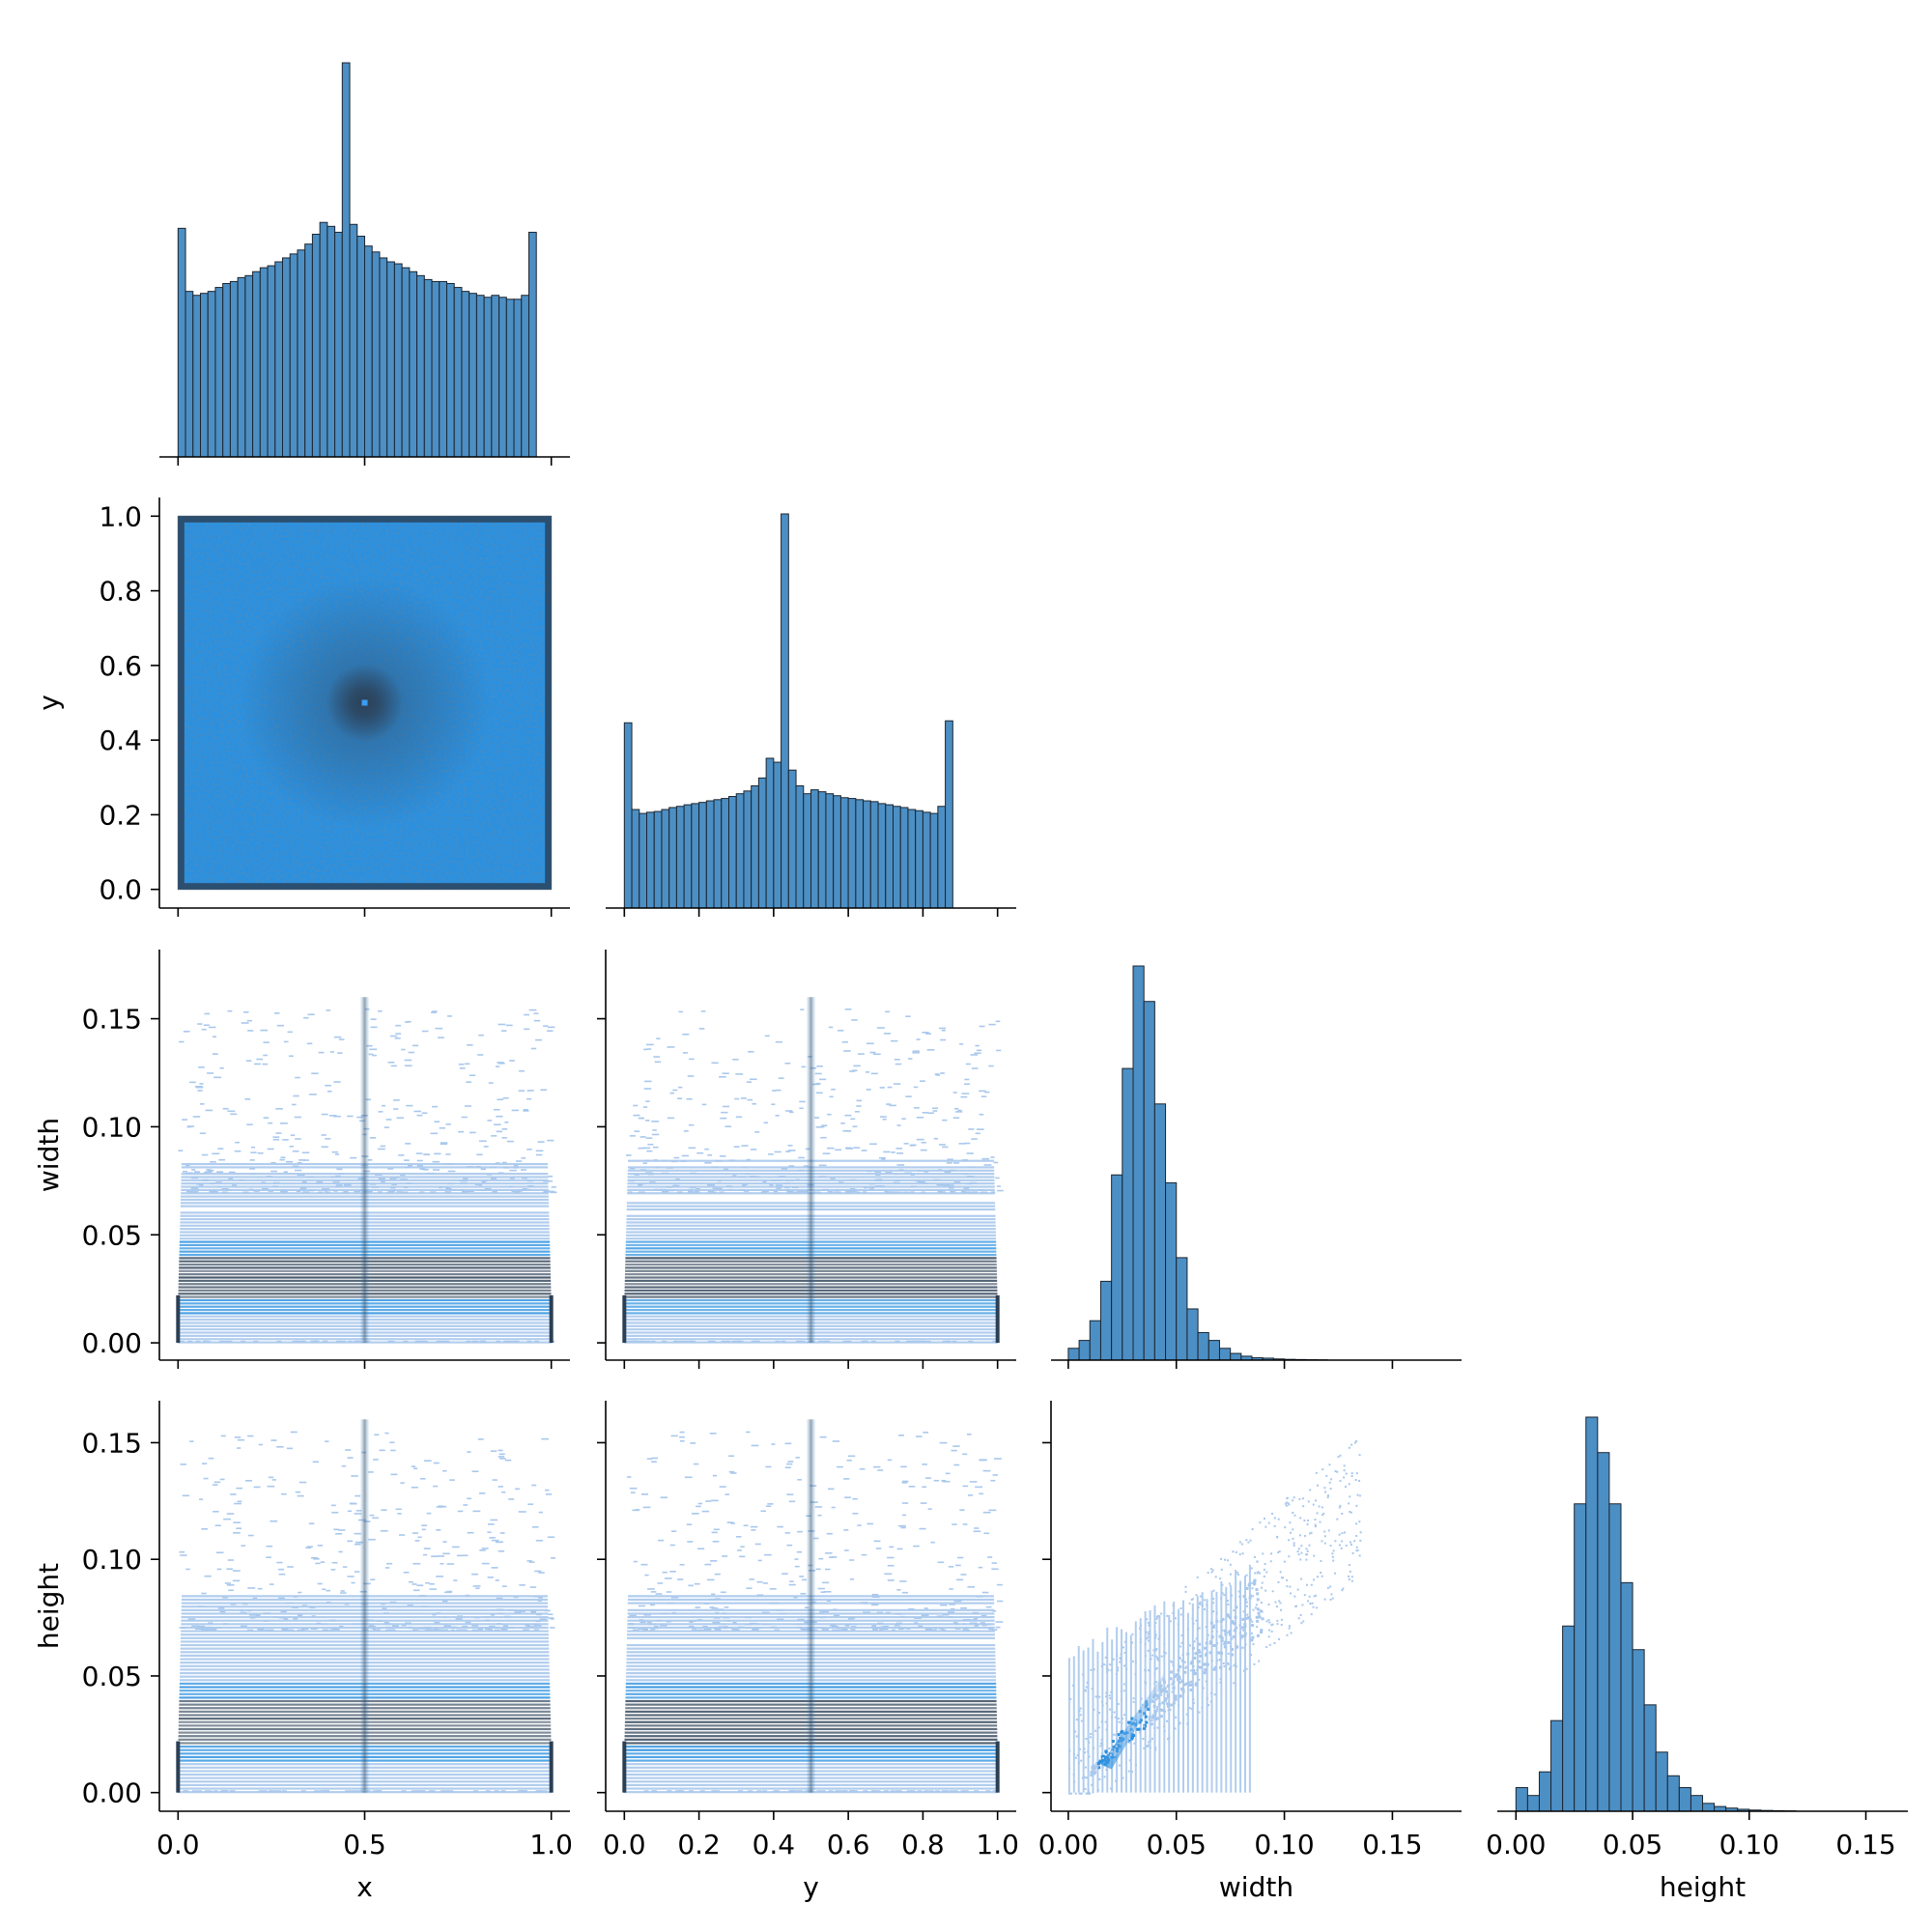 This screenshot has width=1932, height=1932. What do you see at coordinates (1516, 1845) in the screenshot?
I see `x-tick-label: 0.00` at bounding box center [1516, 1845].